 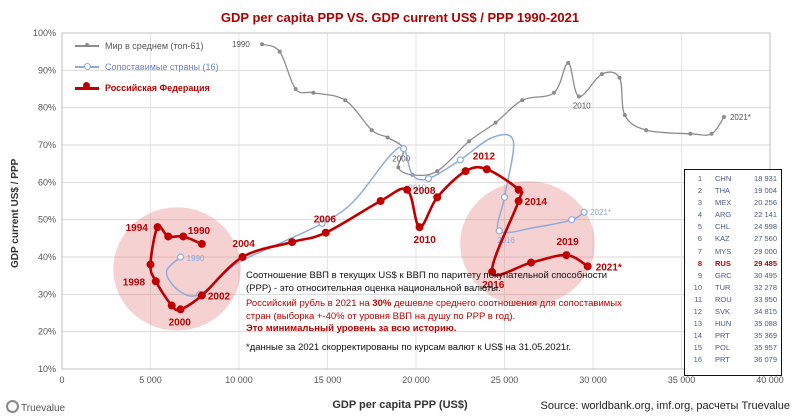 What do you see at coordinates (682, 380) in the screenshot?
I see `x-tick-label: 35 000` at bounding box center [682, 380].